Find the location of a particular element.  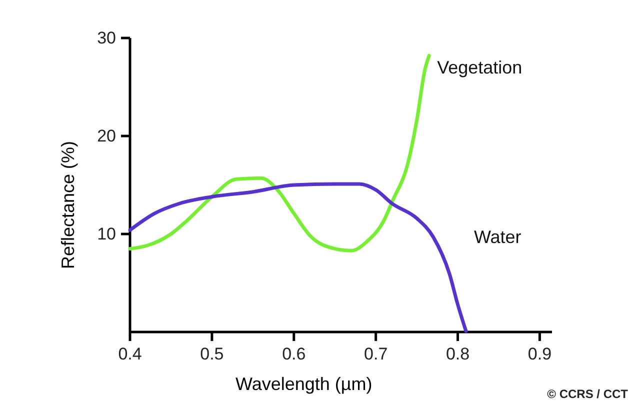

x-tick-label: 0.7 is located at coordinates (376, 354).